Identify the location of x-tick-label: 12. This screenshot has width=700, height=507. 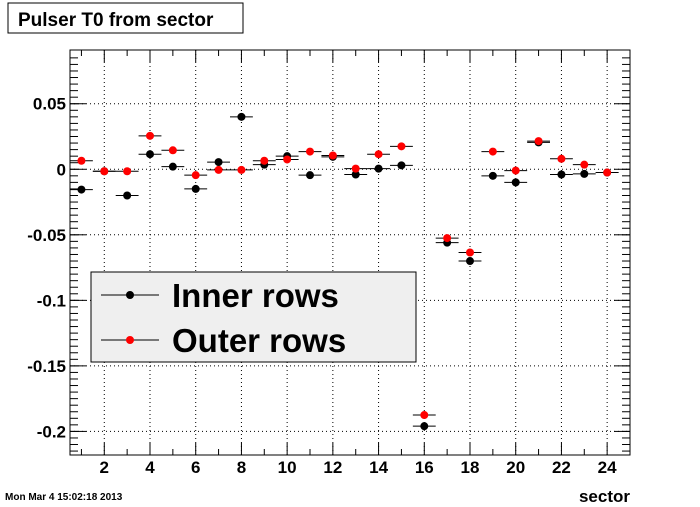
(332, 467).